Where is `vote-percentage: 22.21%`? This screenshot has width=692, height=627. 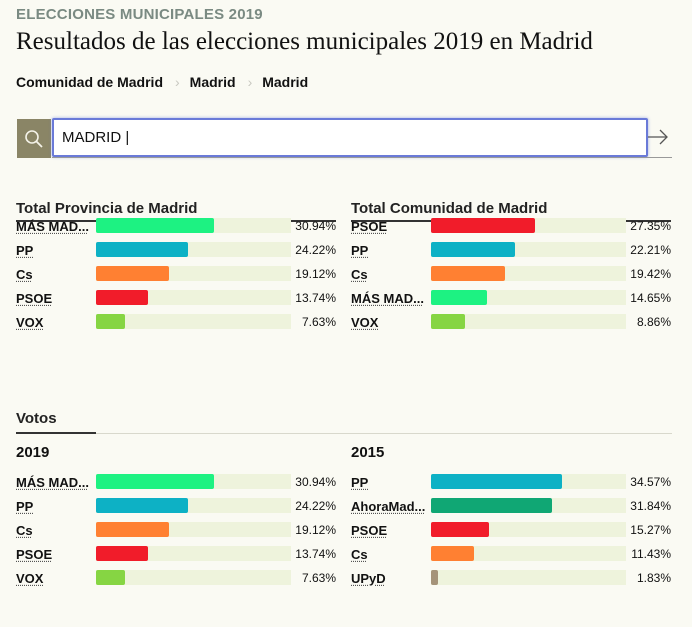 vote-percentage: 22.21% is located at coordinates (650, 250).